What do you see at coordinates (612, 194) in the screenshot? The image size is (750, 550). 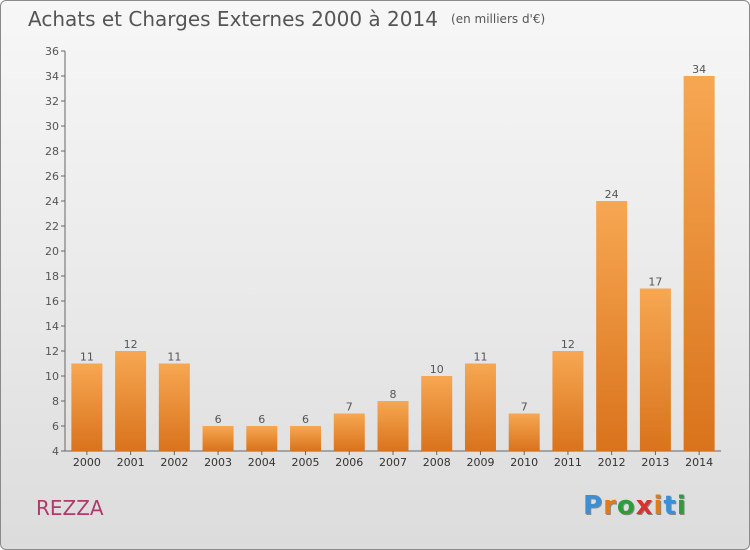 I see `data-label: 24` at bounding box center [612, 194].